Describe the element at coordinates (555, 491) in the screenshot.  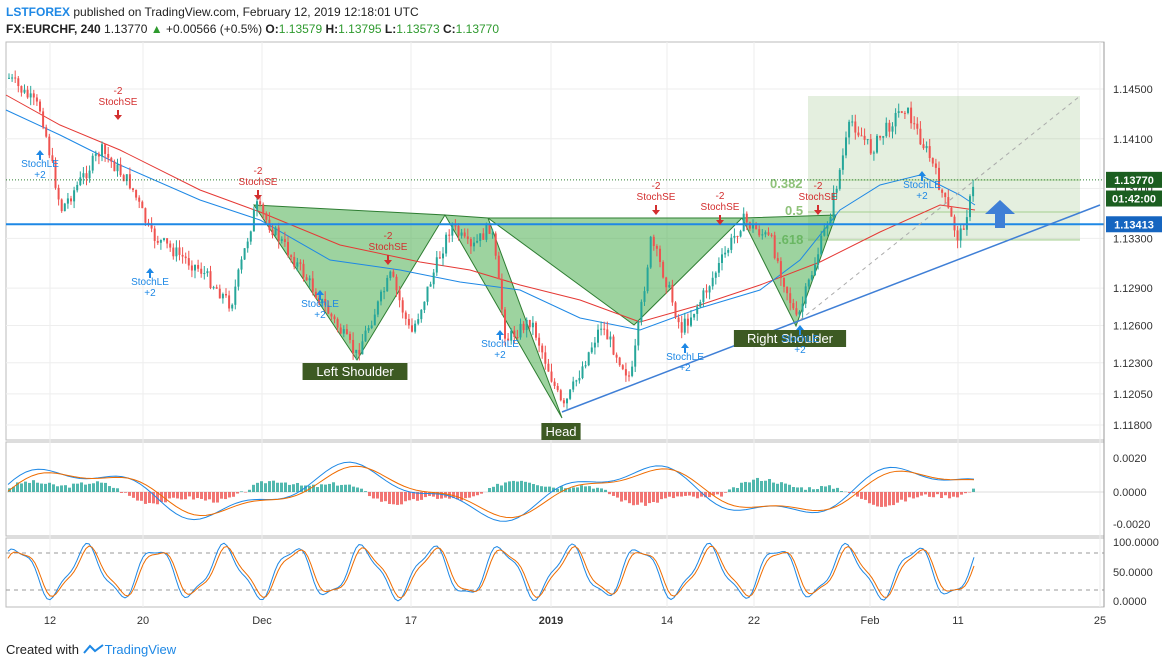
I see `macd-pane` at that location.